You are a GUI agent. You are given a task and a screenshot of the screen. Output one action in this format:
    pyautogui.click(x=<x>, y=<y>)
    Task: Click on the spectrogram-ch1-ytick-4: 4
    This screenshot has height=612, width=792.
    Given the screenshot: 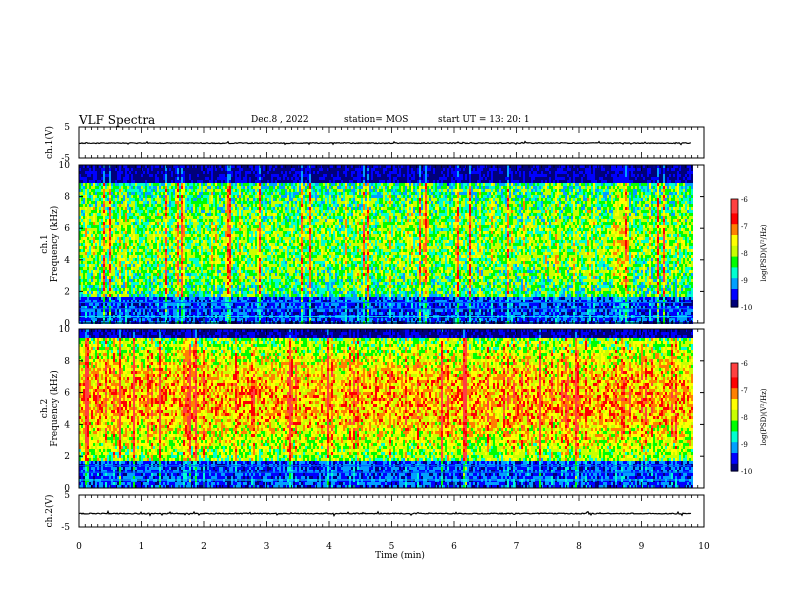 What is the action you would take?
    pyautogui.click(x=67, y=261)
    